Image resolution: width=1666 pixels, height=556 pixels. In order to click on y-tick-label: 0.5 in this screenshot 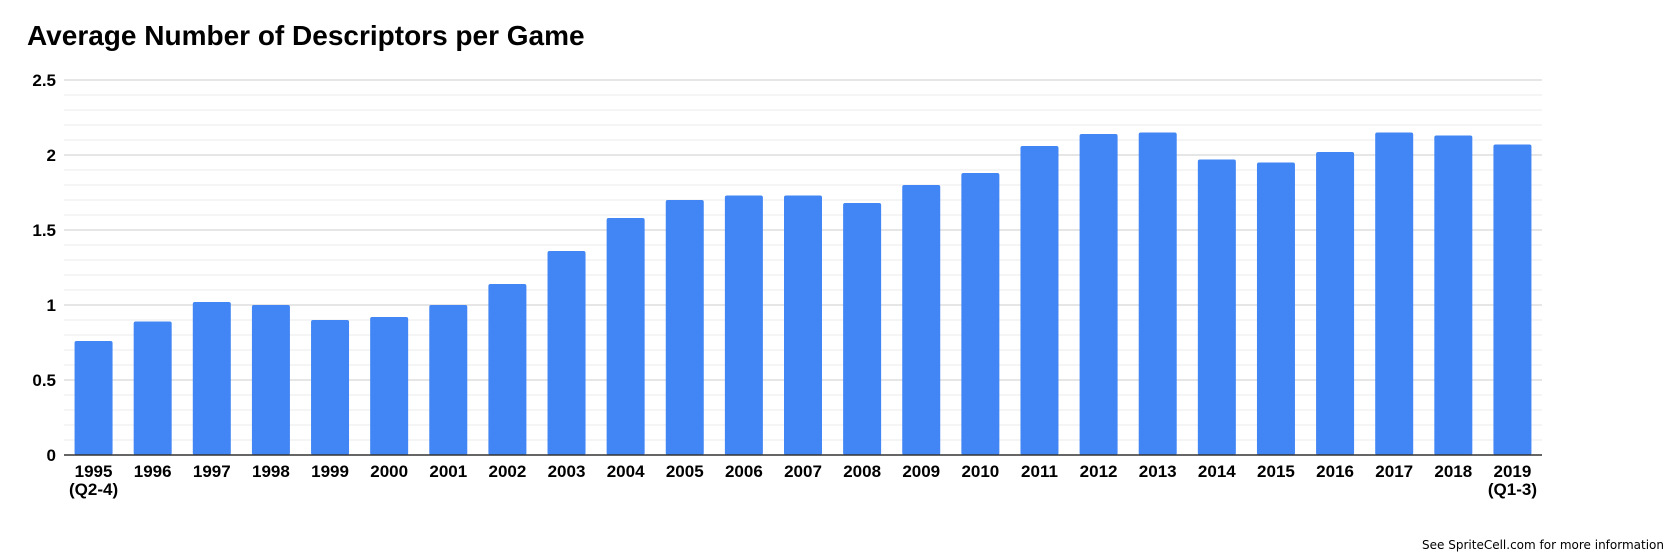, I will do `click(44, 380)`.